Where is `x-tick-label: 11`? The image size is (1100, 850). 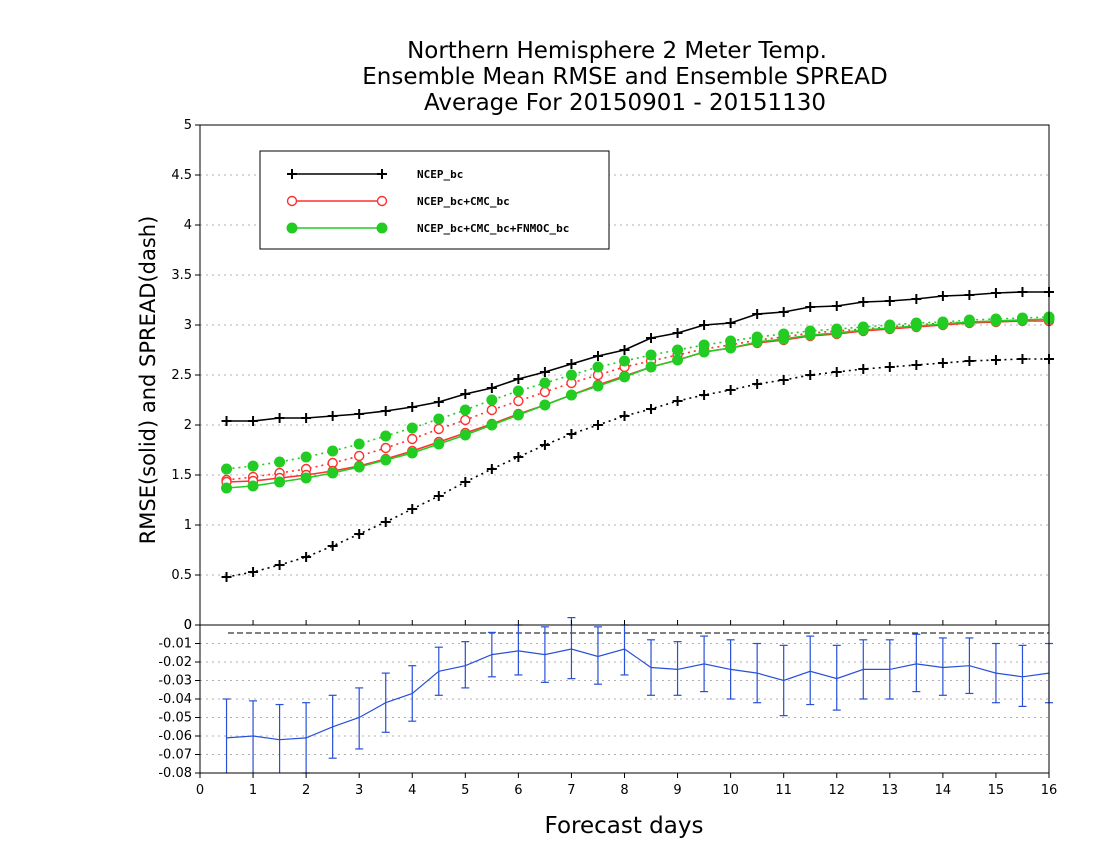 x-tick-label: 11 is located at coordinates (783, 790).